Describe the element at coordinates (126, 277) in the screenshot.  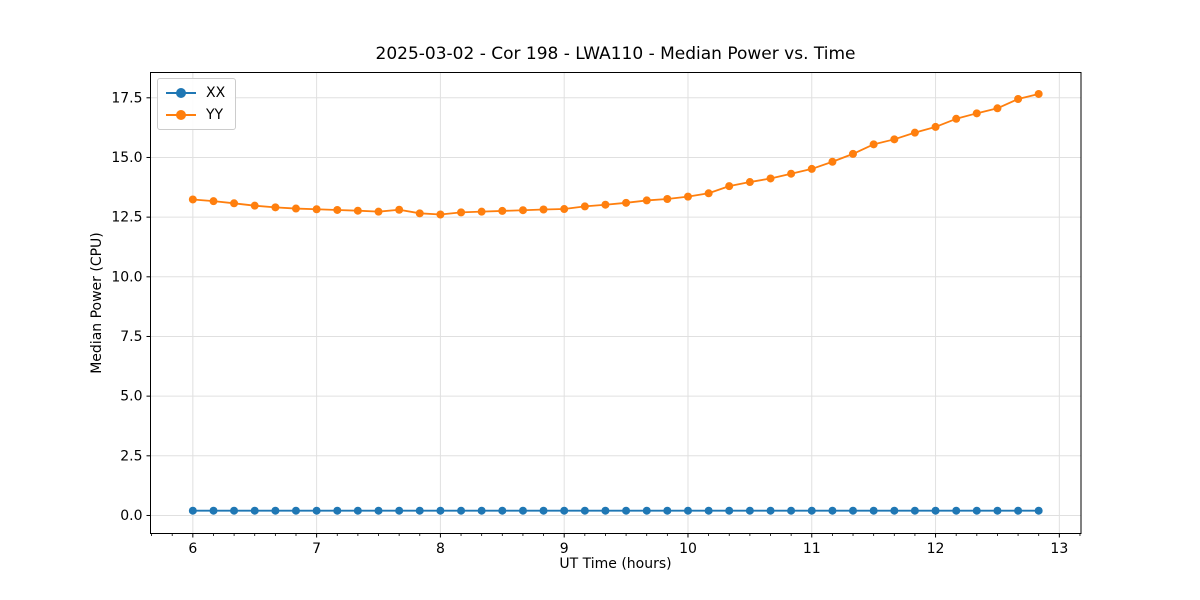
I see `y-tick-label: 10.0` at that location.